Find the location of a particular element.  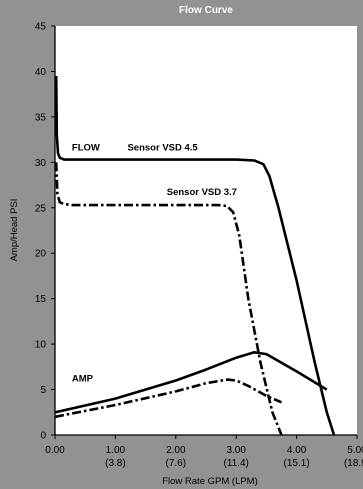

x-tick-label: 3.00 is located at coordinates (236, 450).